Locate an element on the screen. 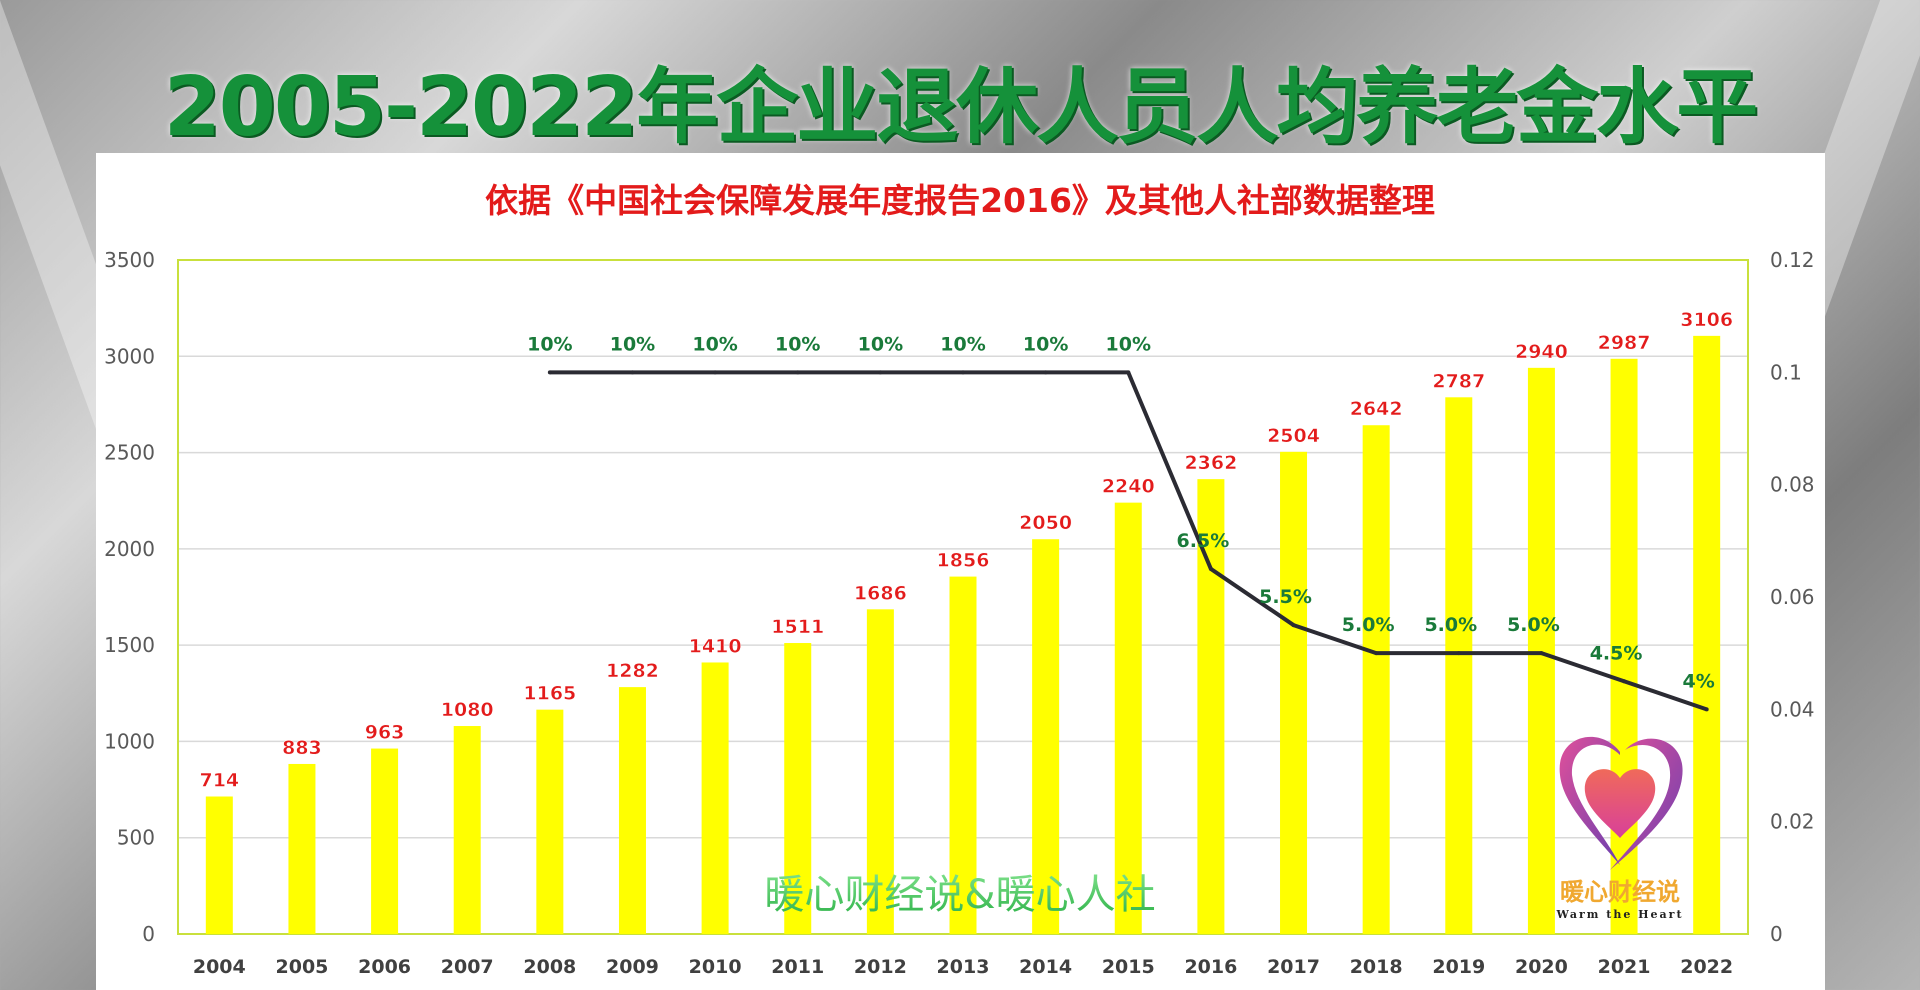  left-axis-tick: 1500 is located at coordinates (129, 645).